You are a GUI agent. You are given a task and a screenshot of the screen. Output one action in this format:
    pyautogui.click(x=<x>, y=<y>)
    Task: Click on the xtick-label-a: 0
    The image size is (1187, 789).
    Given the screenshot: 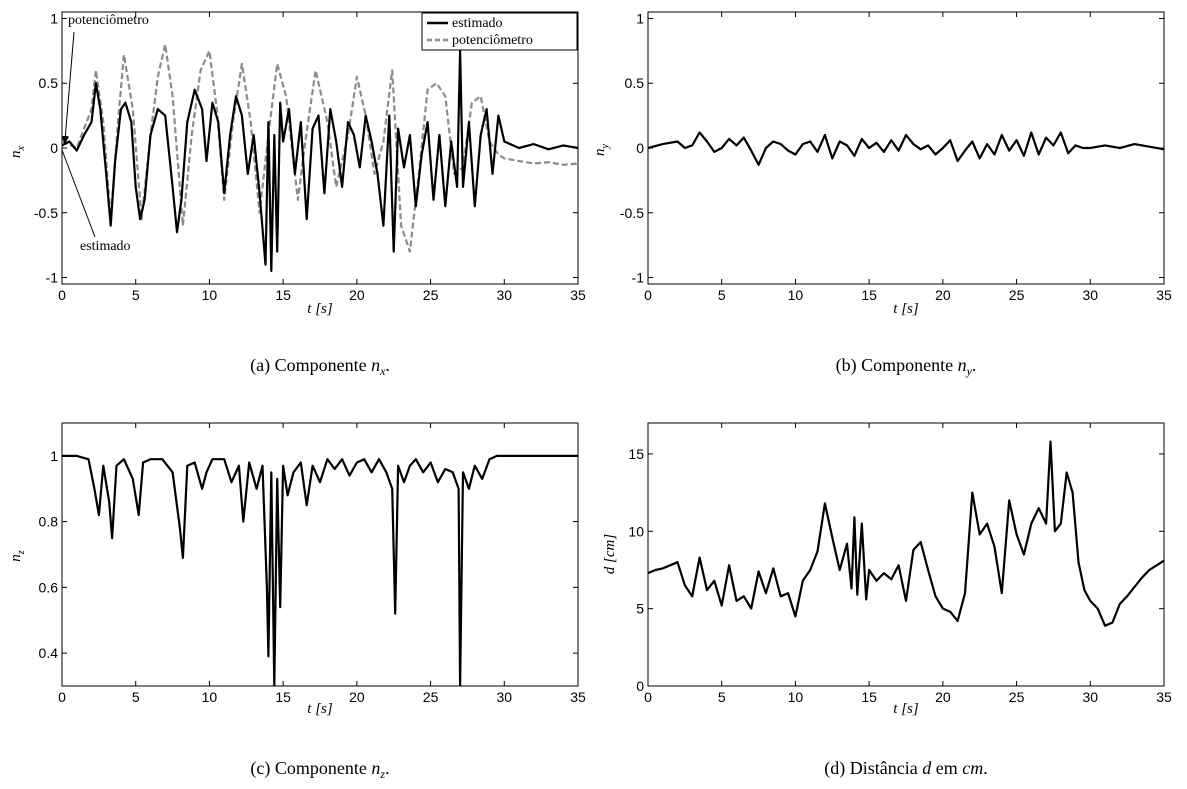 What is the action you would take?
    pyautogui.click(x=62, y=295)
    